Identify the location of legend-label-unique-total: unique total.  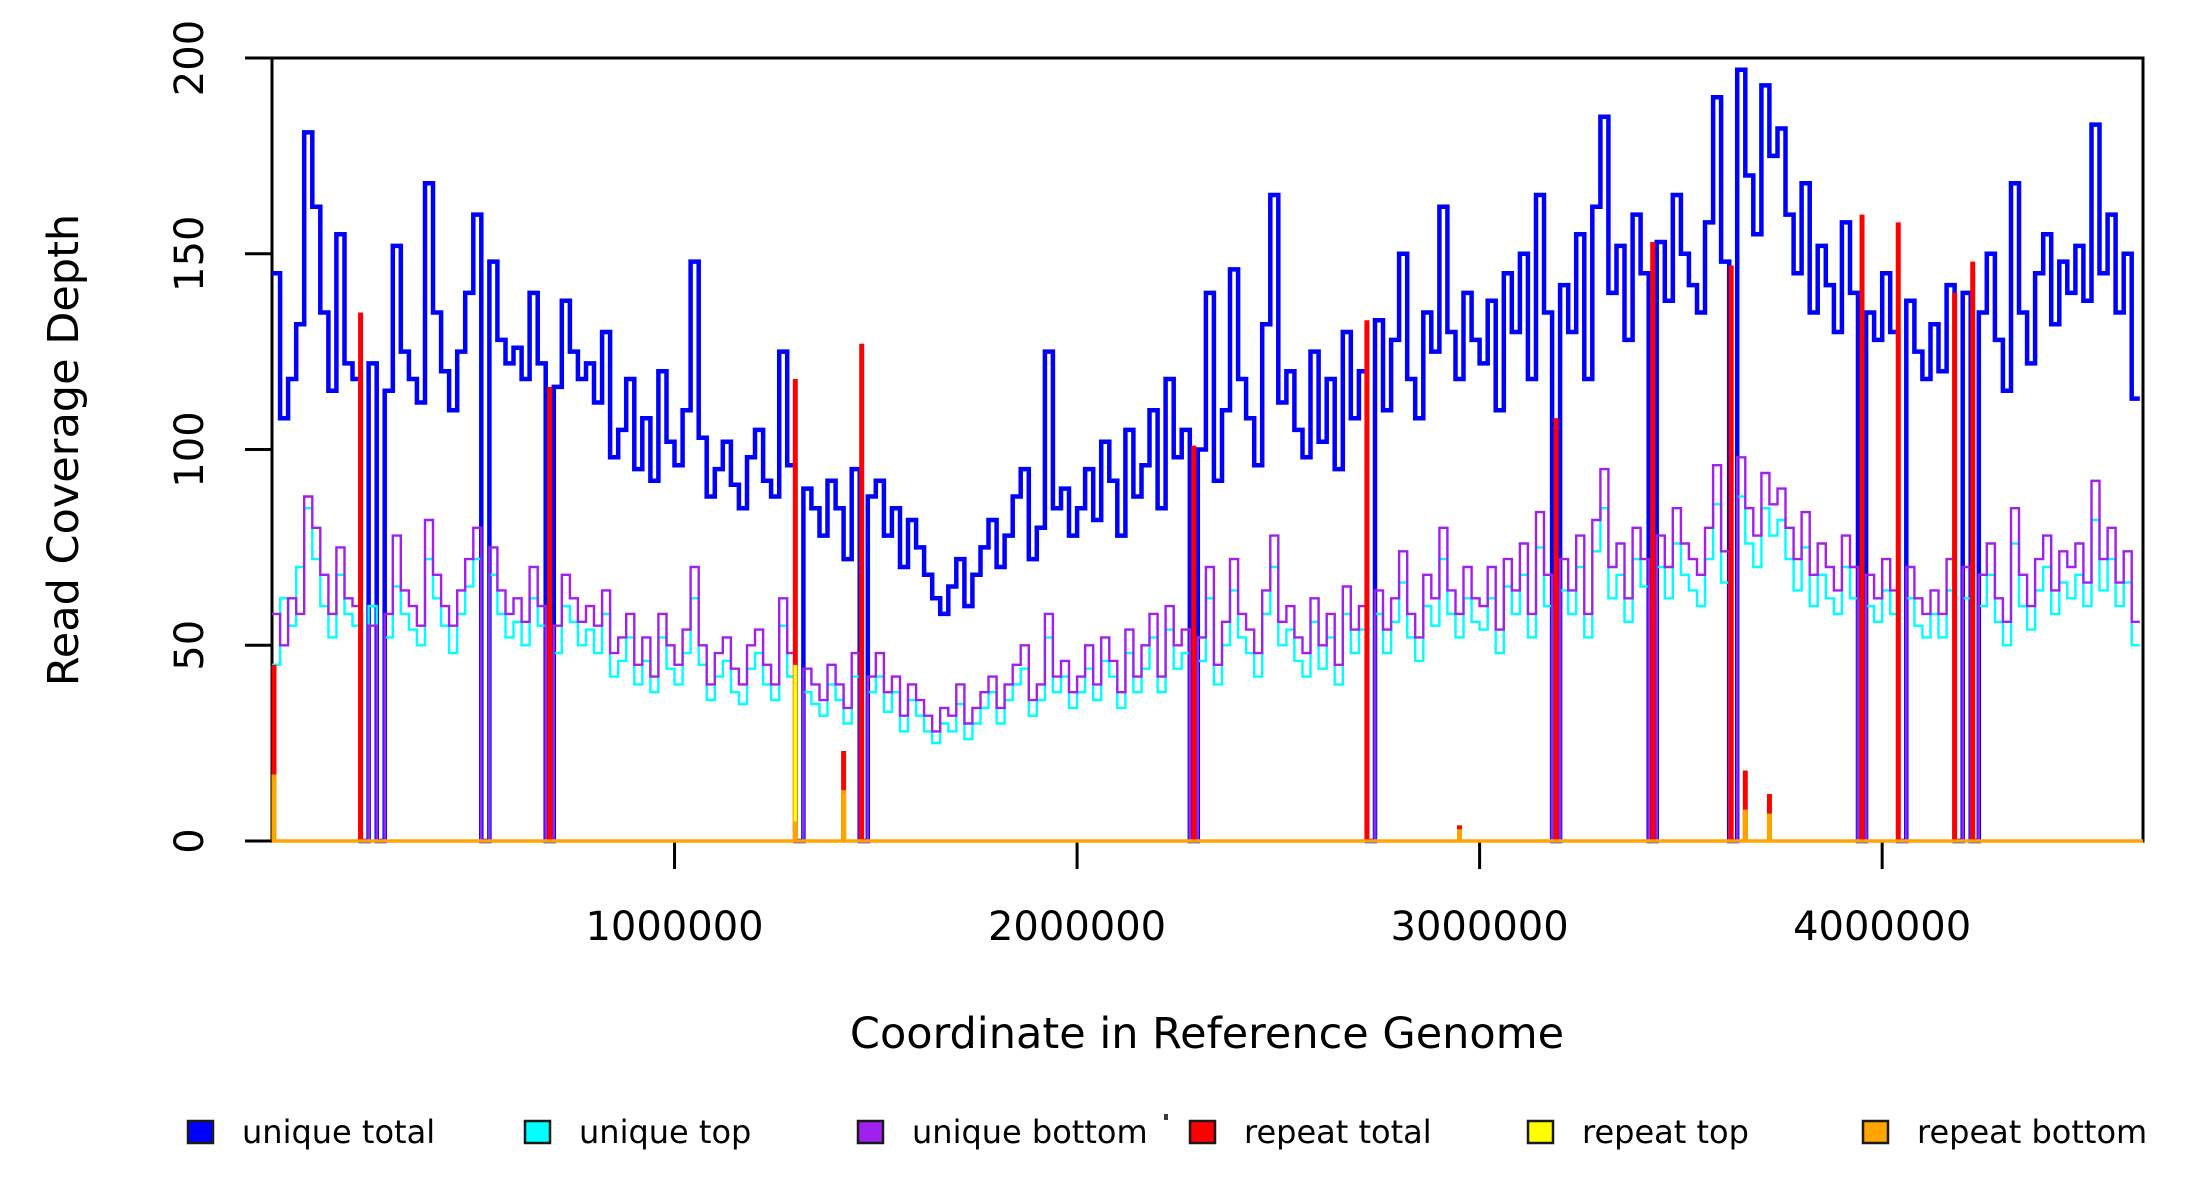
(338, 1132).